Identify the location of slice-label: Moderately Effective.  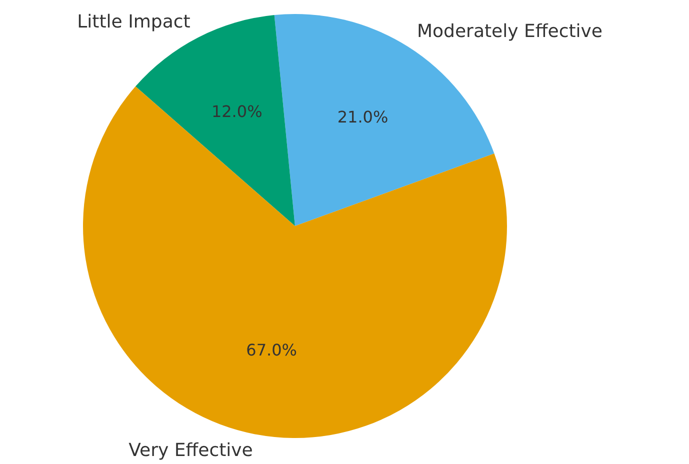
(510, 31).